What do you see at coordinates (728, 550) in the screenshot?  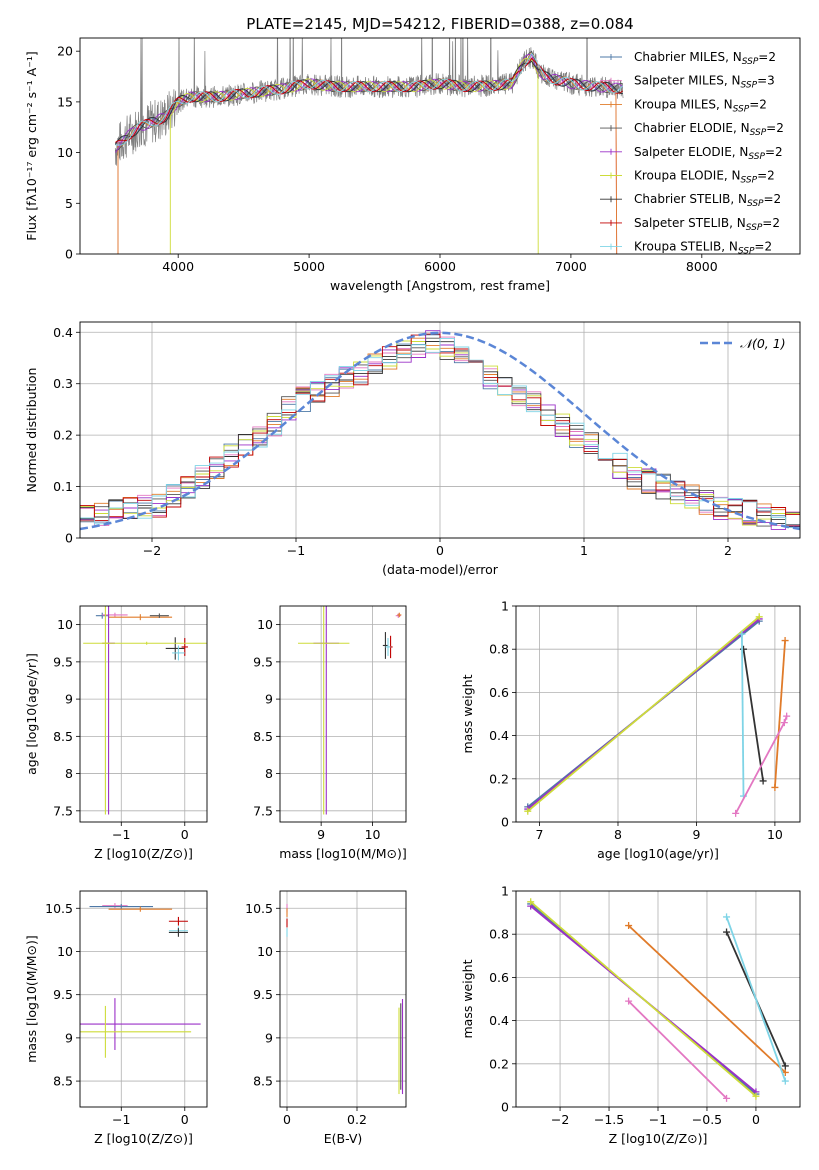 I see `x-tick-label: 2` at bounding box center [728, 550].